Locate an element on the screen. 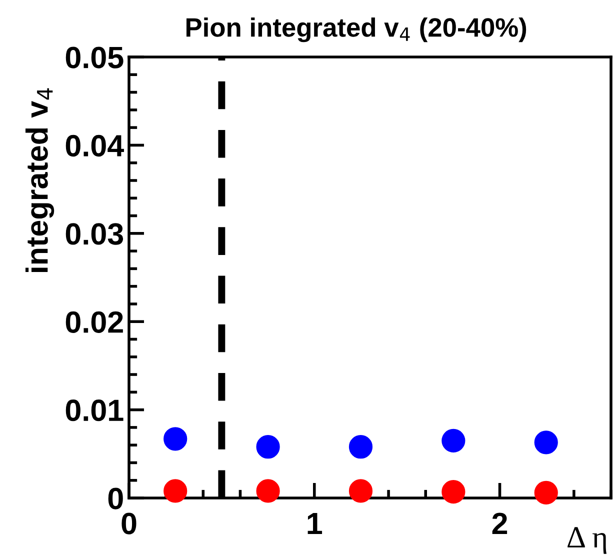  x-tick-label: 1 is located at coordinates (315, 523).